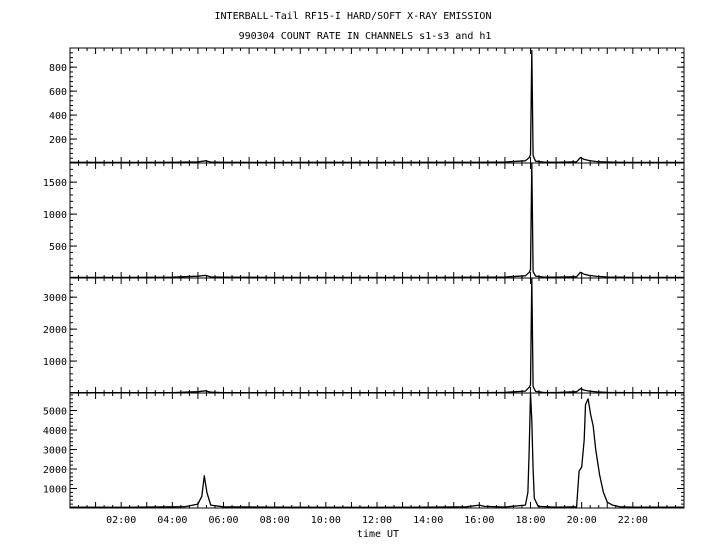 The image size is (720, 550). What do you see at coordinates (275, 520) in the screenshot?
I see `x-tick-label: 08:00` at bounding box center [275, 520].